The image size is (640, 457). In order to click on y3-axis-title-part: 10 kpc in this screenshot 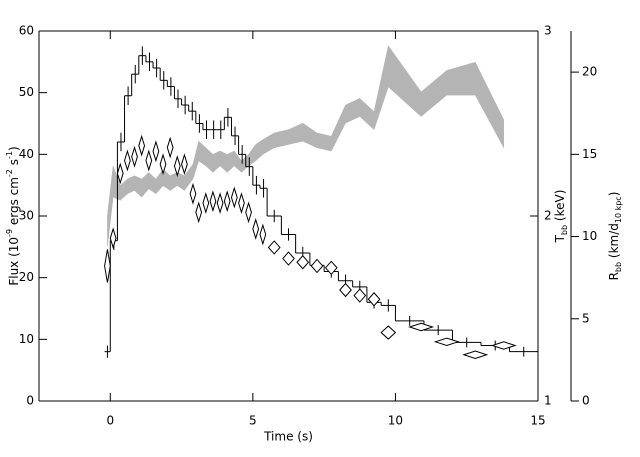, I will do `click(618, 209)`.